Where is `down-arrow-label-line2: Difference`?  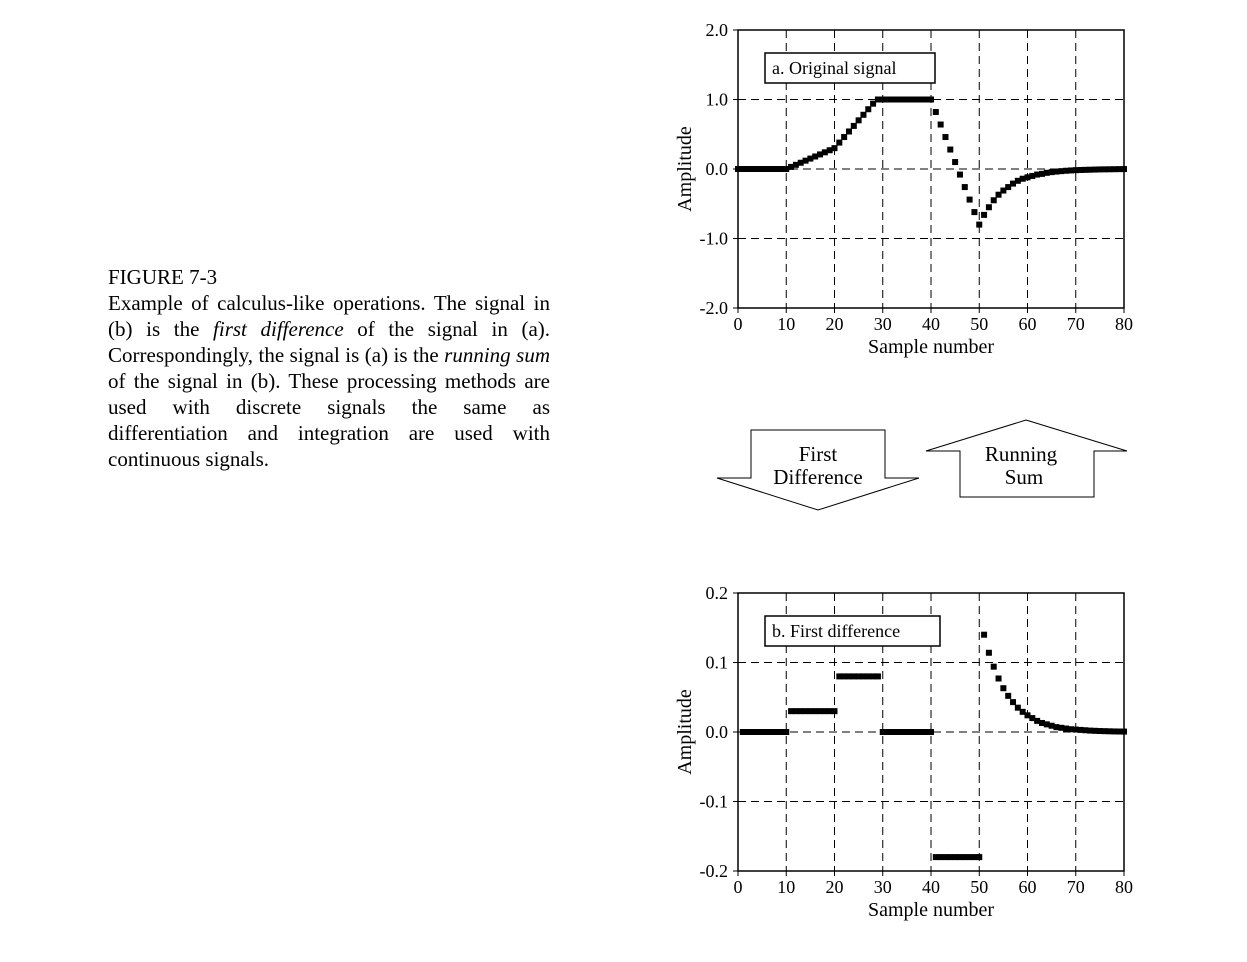
down-arrow-label-line2: Difference is located at coordinates (817, 477).